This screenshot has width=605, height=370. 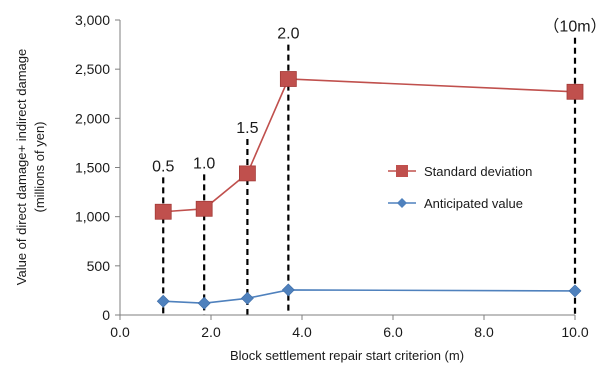 What do you see at coordinates (402, 171) in the screenshot?
I see `legend-marker-square` at bounding box center [402, 171].